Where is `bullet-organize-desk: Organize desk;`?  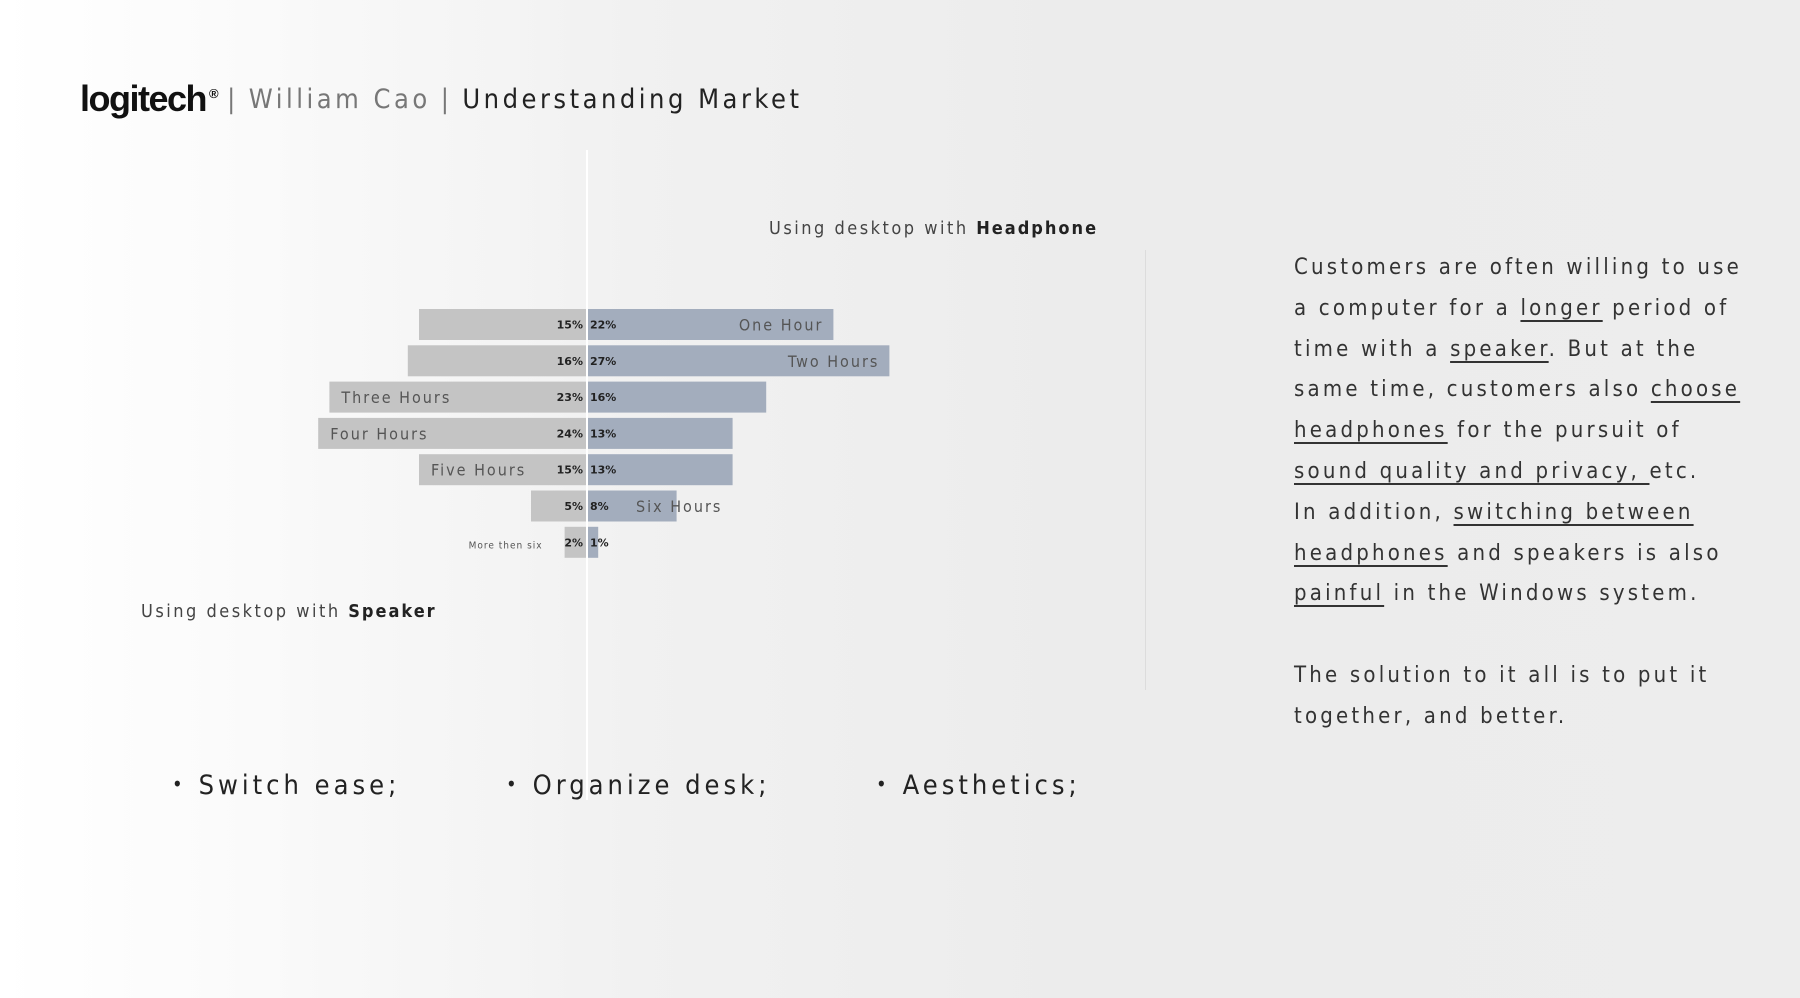
bullet-organize-desk: Organize desk; is located at coordinates (638, 785).